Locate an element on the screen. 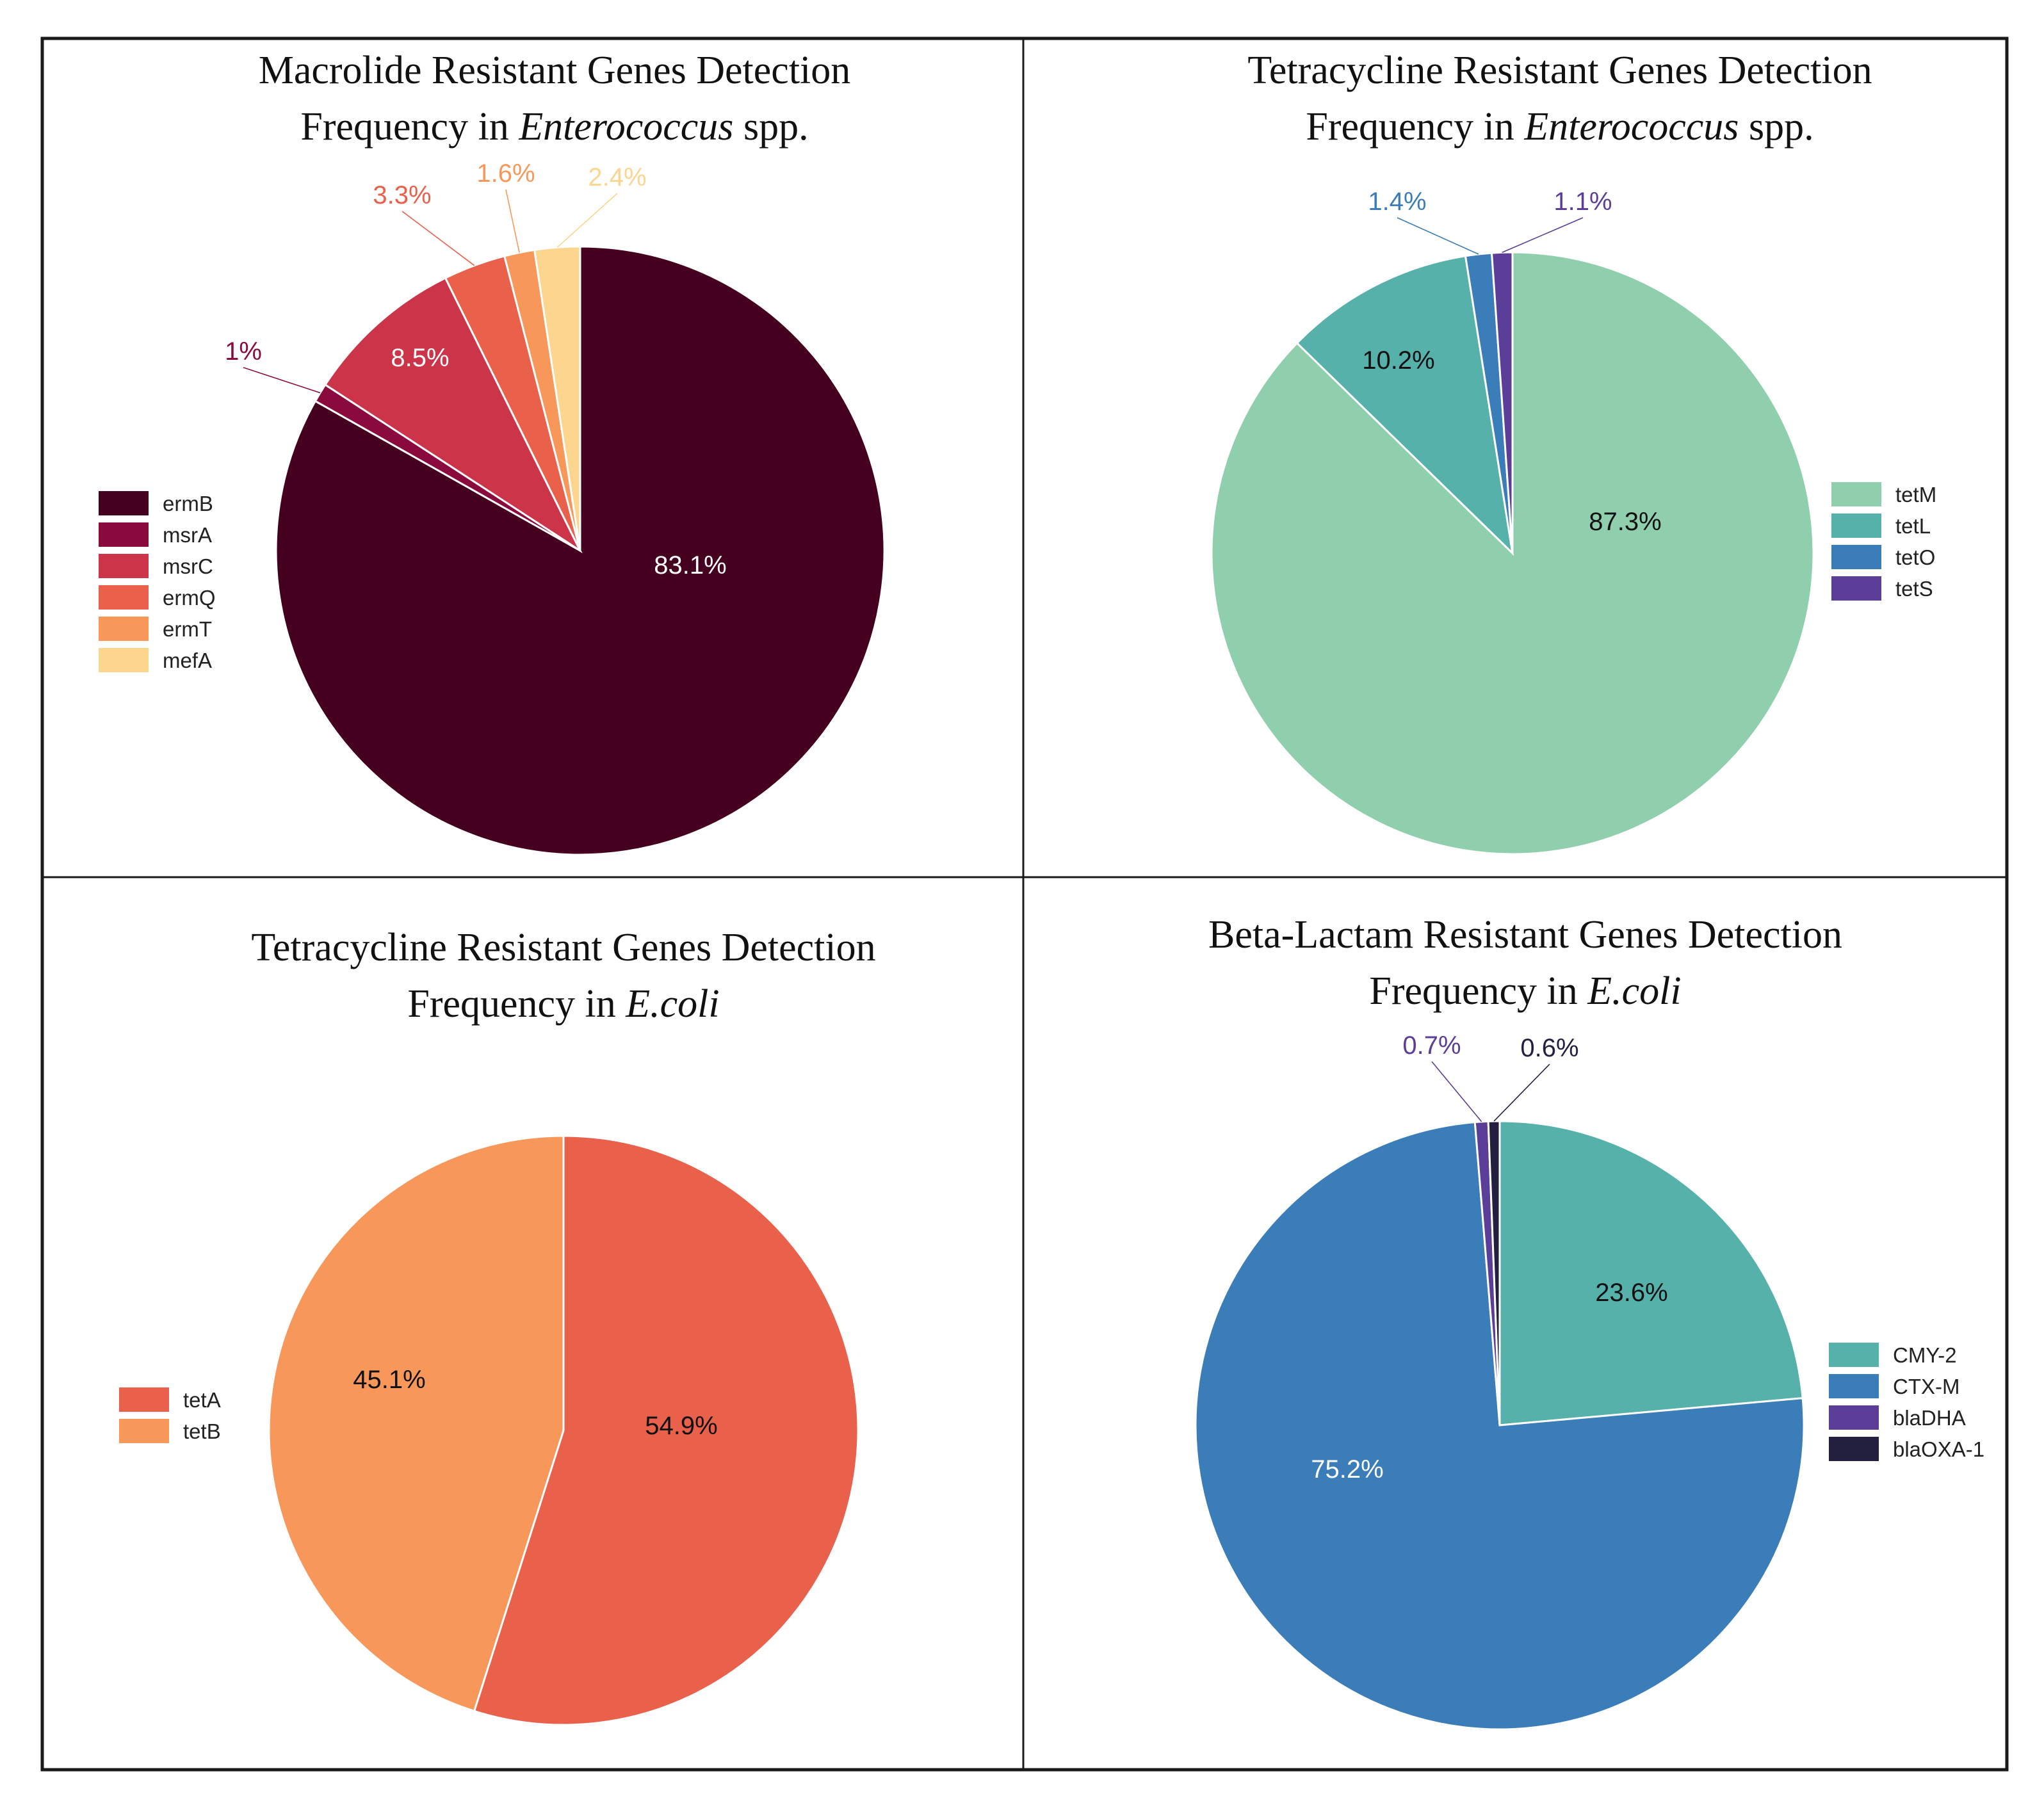  legend-label-teta: tetA is located at coordinates (202, 1400).